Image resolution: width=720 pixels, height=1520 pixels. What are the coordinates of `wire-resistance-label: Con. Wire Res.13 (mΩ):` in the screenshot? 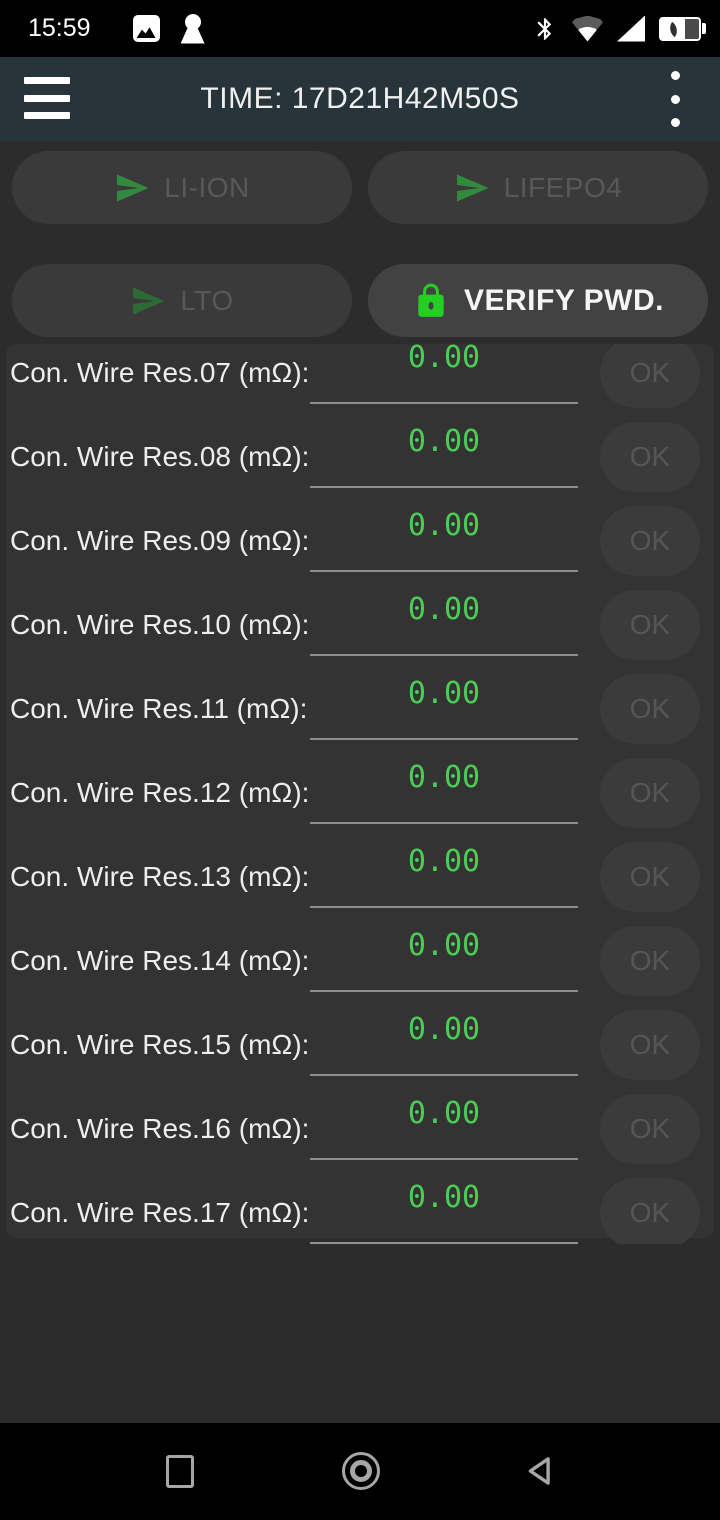 It's located at (160, 876).